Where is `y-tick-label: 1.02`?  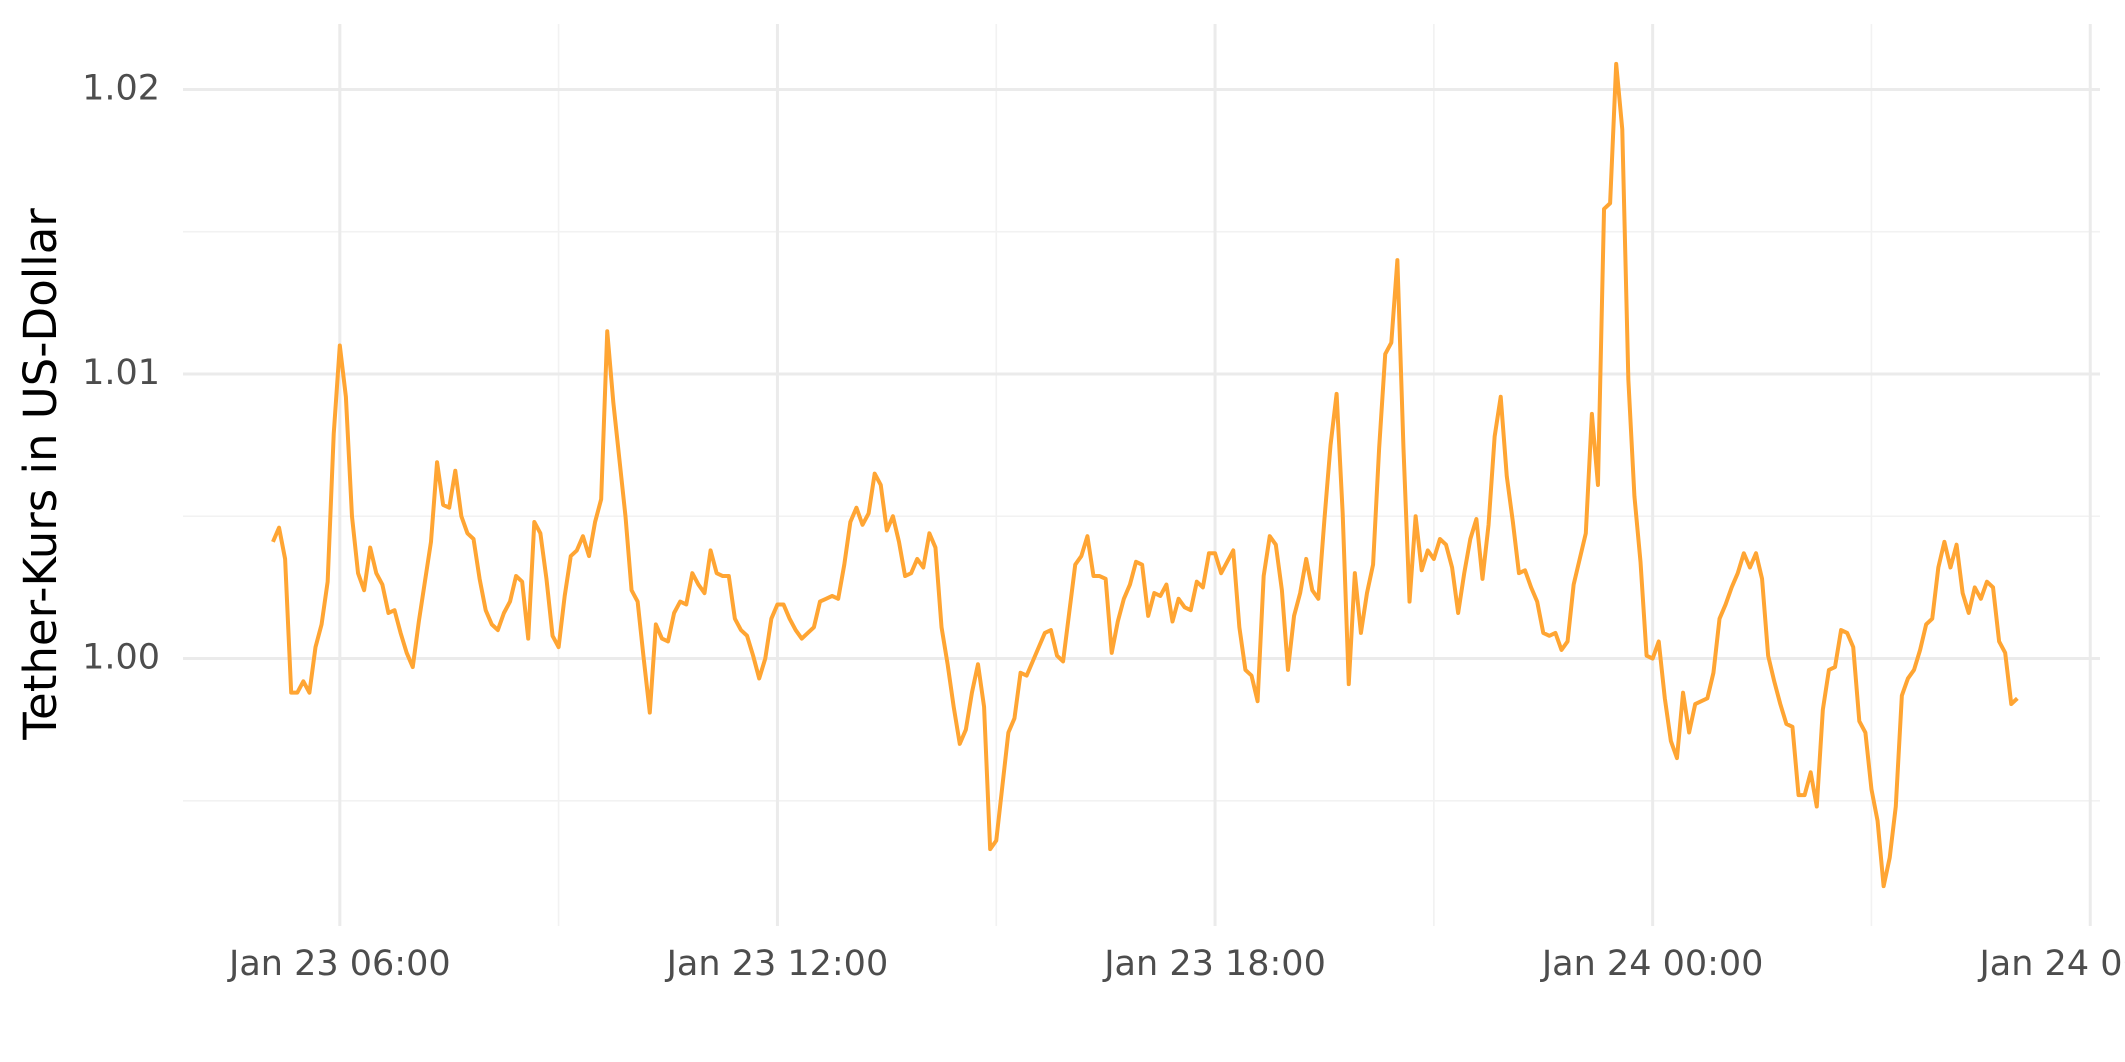
y-tick-label: 1.02 is located at coordinates (121, 88).